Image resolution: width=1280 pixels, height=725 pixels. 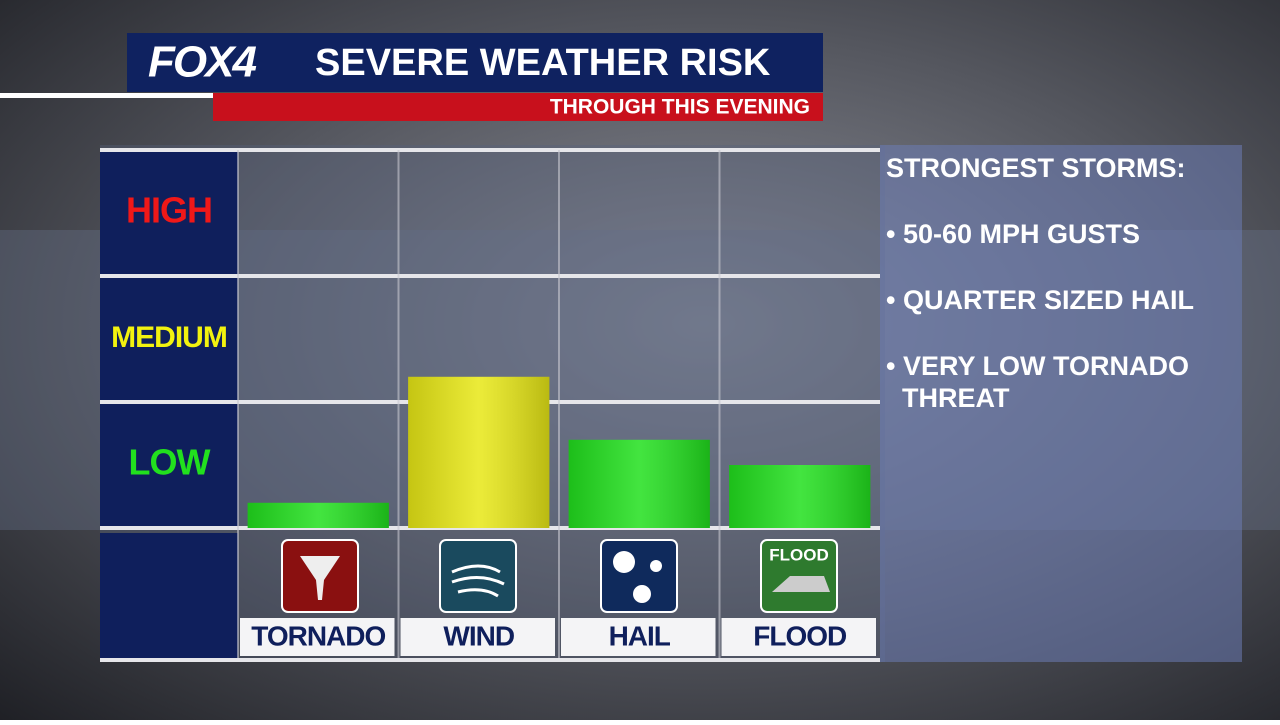 I want to click on header-line, so click(x=106, y=95).